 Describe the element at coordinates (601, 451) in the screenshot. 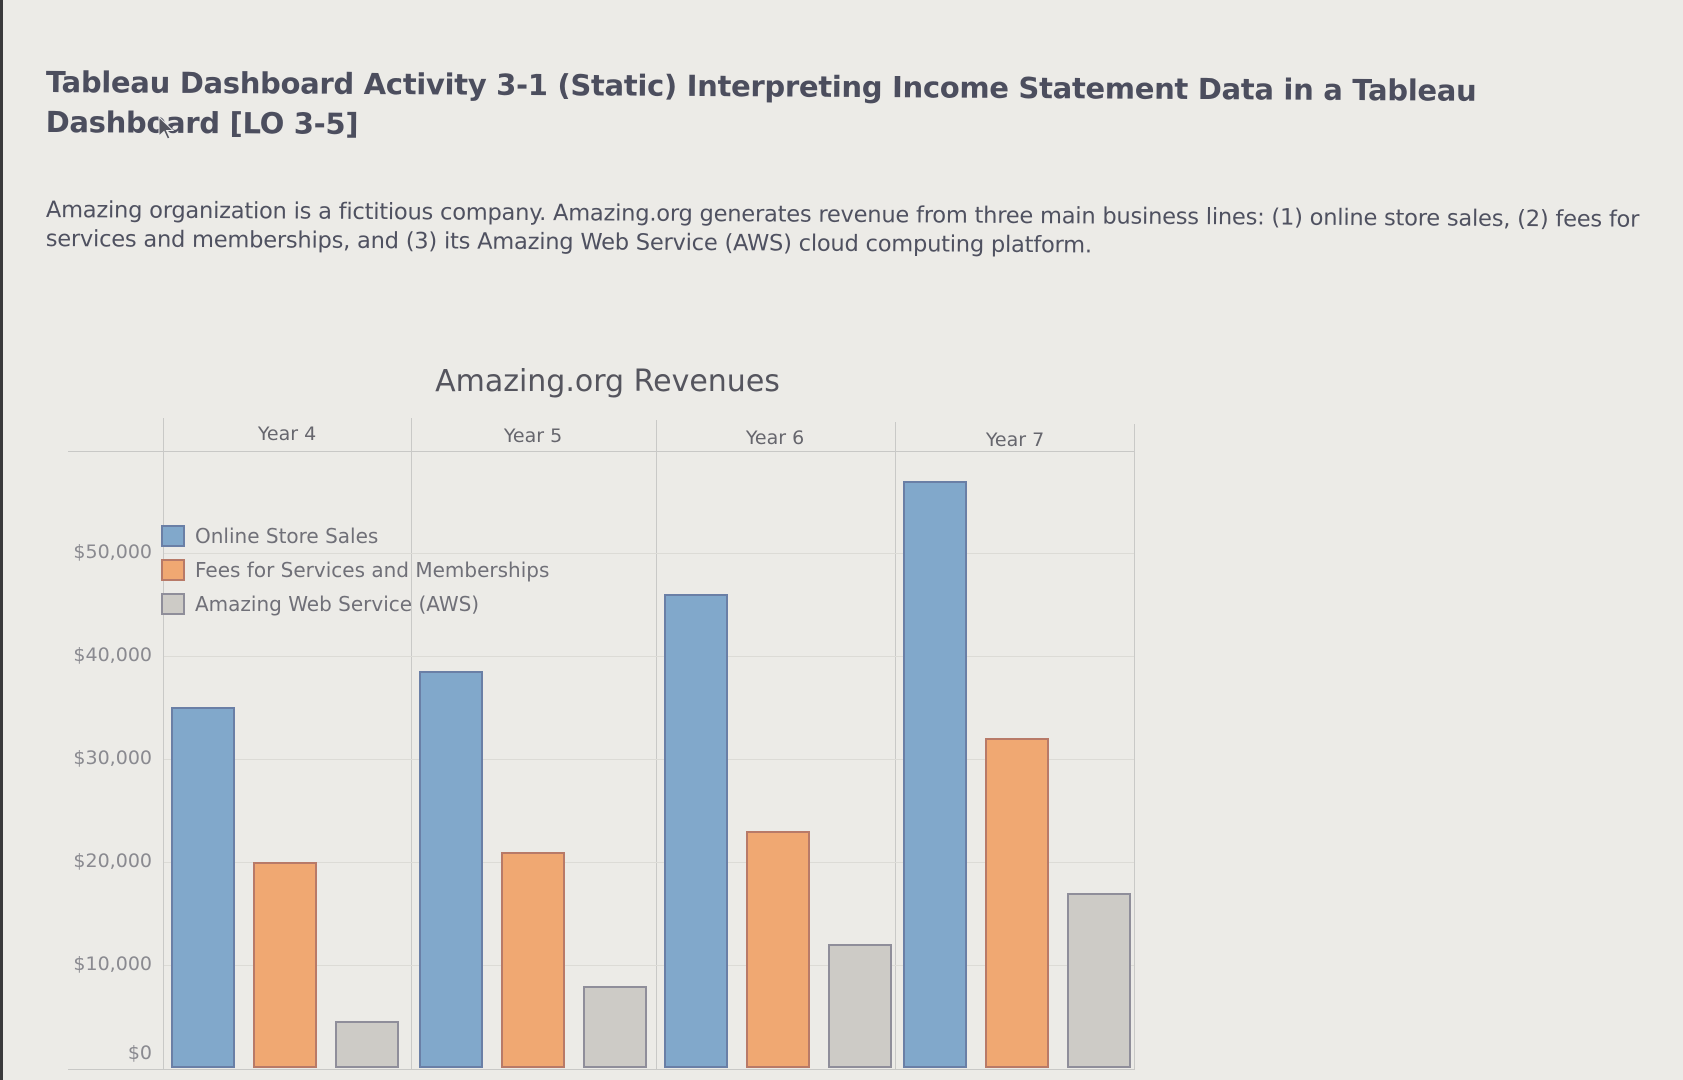

I see `header-divider` at that location.